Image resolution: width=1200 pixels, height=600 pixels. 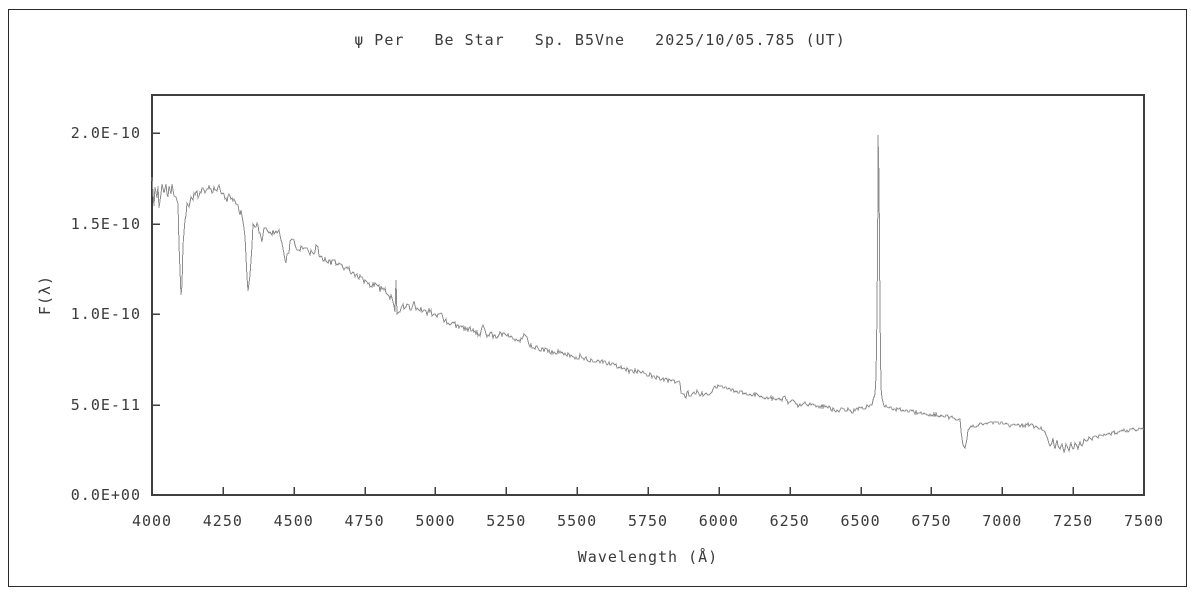 I want to click on x-tick-label: 4250, so click(x=222, y=521).